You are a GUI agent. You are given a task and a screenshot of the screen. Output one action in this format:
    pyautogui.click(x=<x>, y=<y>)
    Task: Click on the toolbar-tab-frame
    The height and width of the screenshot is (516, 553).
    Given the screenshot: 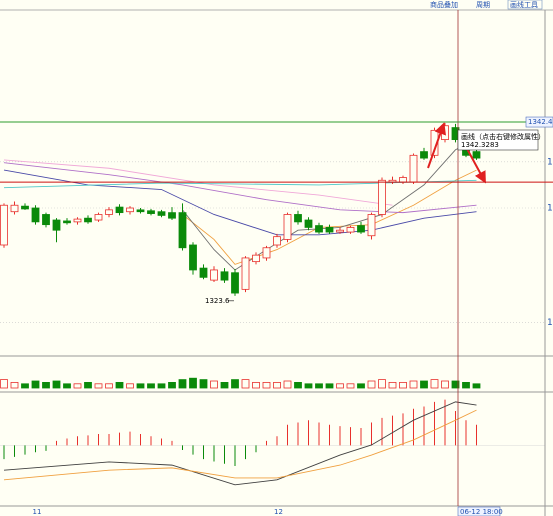 What is the action you would take?
    pyautogui.click(x=525, y=5)
    